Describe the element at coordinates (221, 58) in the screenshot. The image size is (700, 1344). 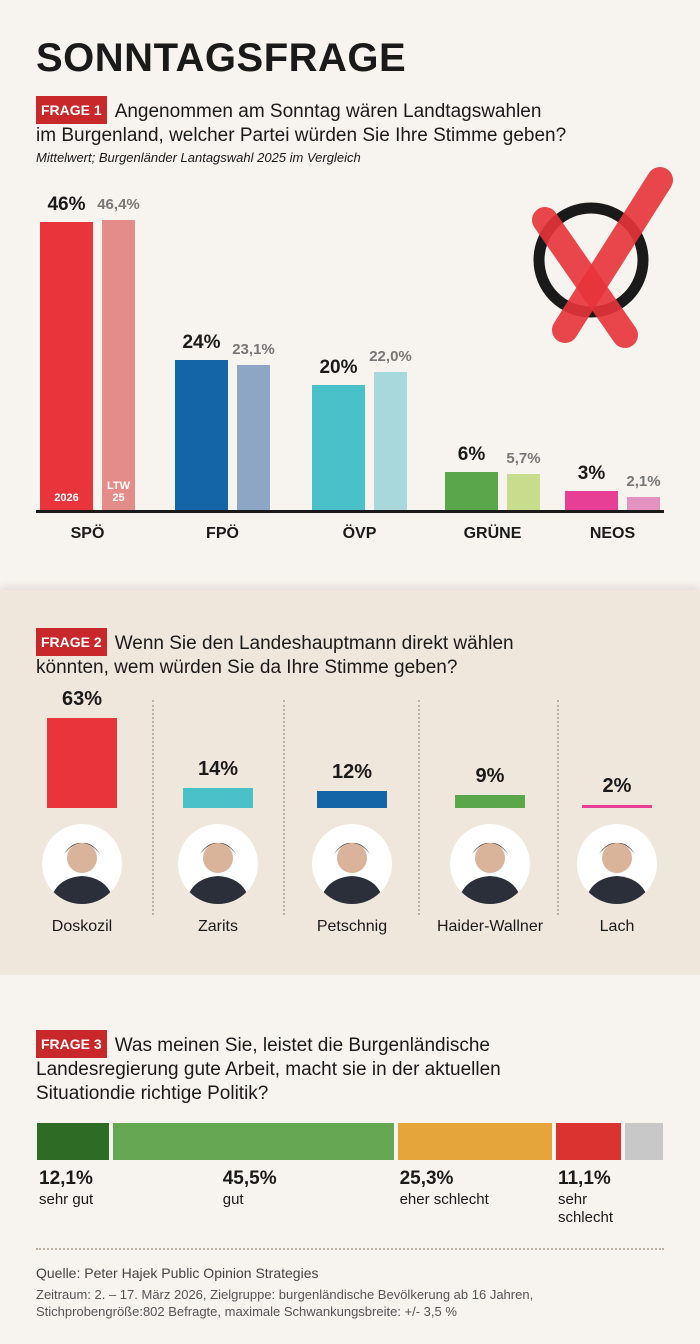
I see `page-title: SONNTAGSFRAGE` at that location.